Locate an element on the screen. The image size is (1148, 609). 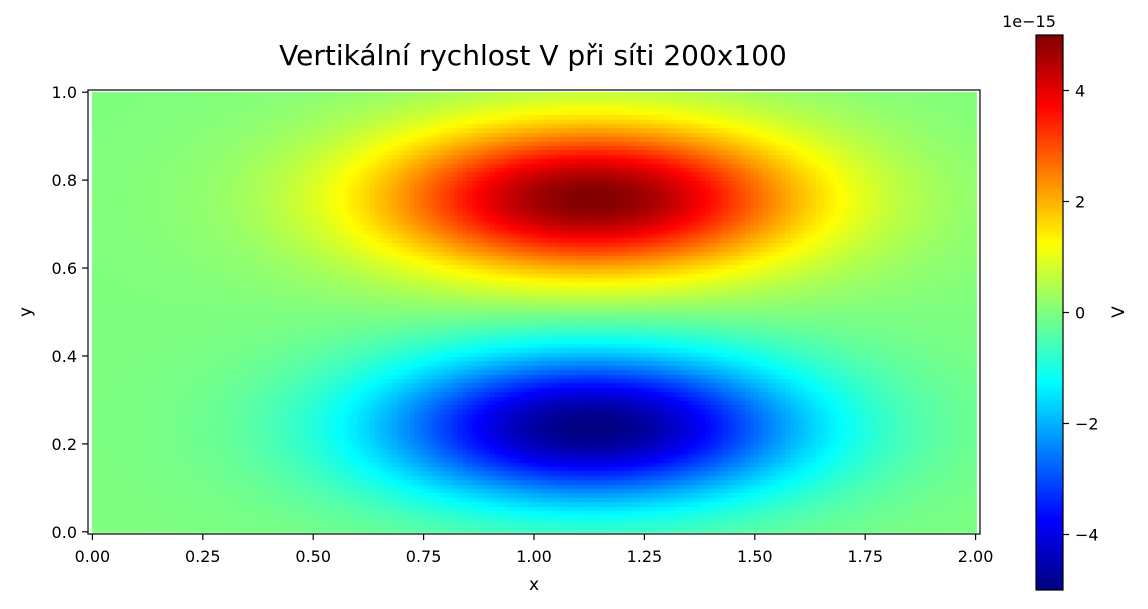
x-tick-label: 1.50 is located at coordinates (755, 556).